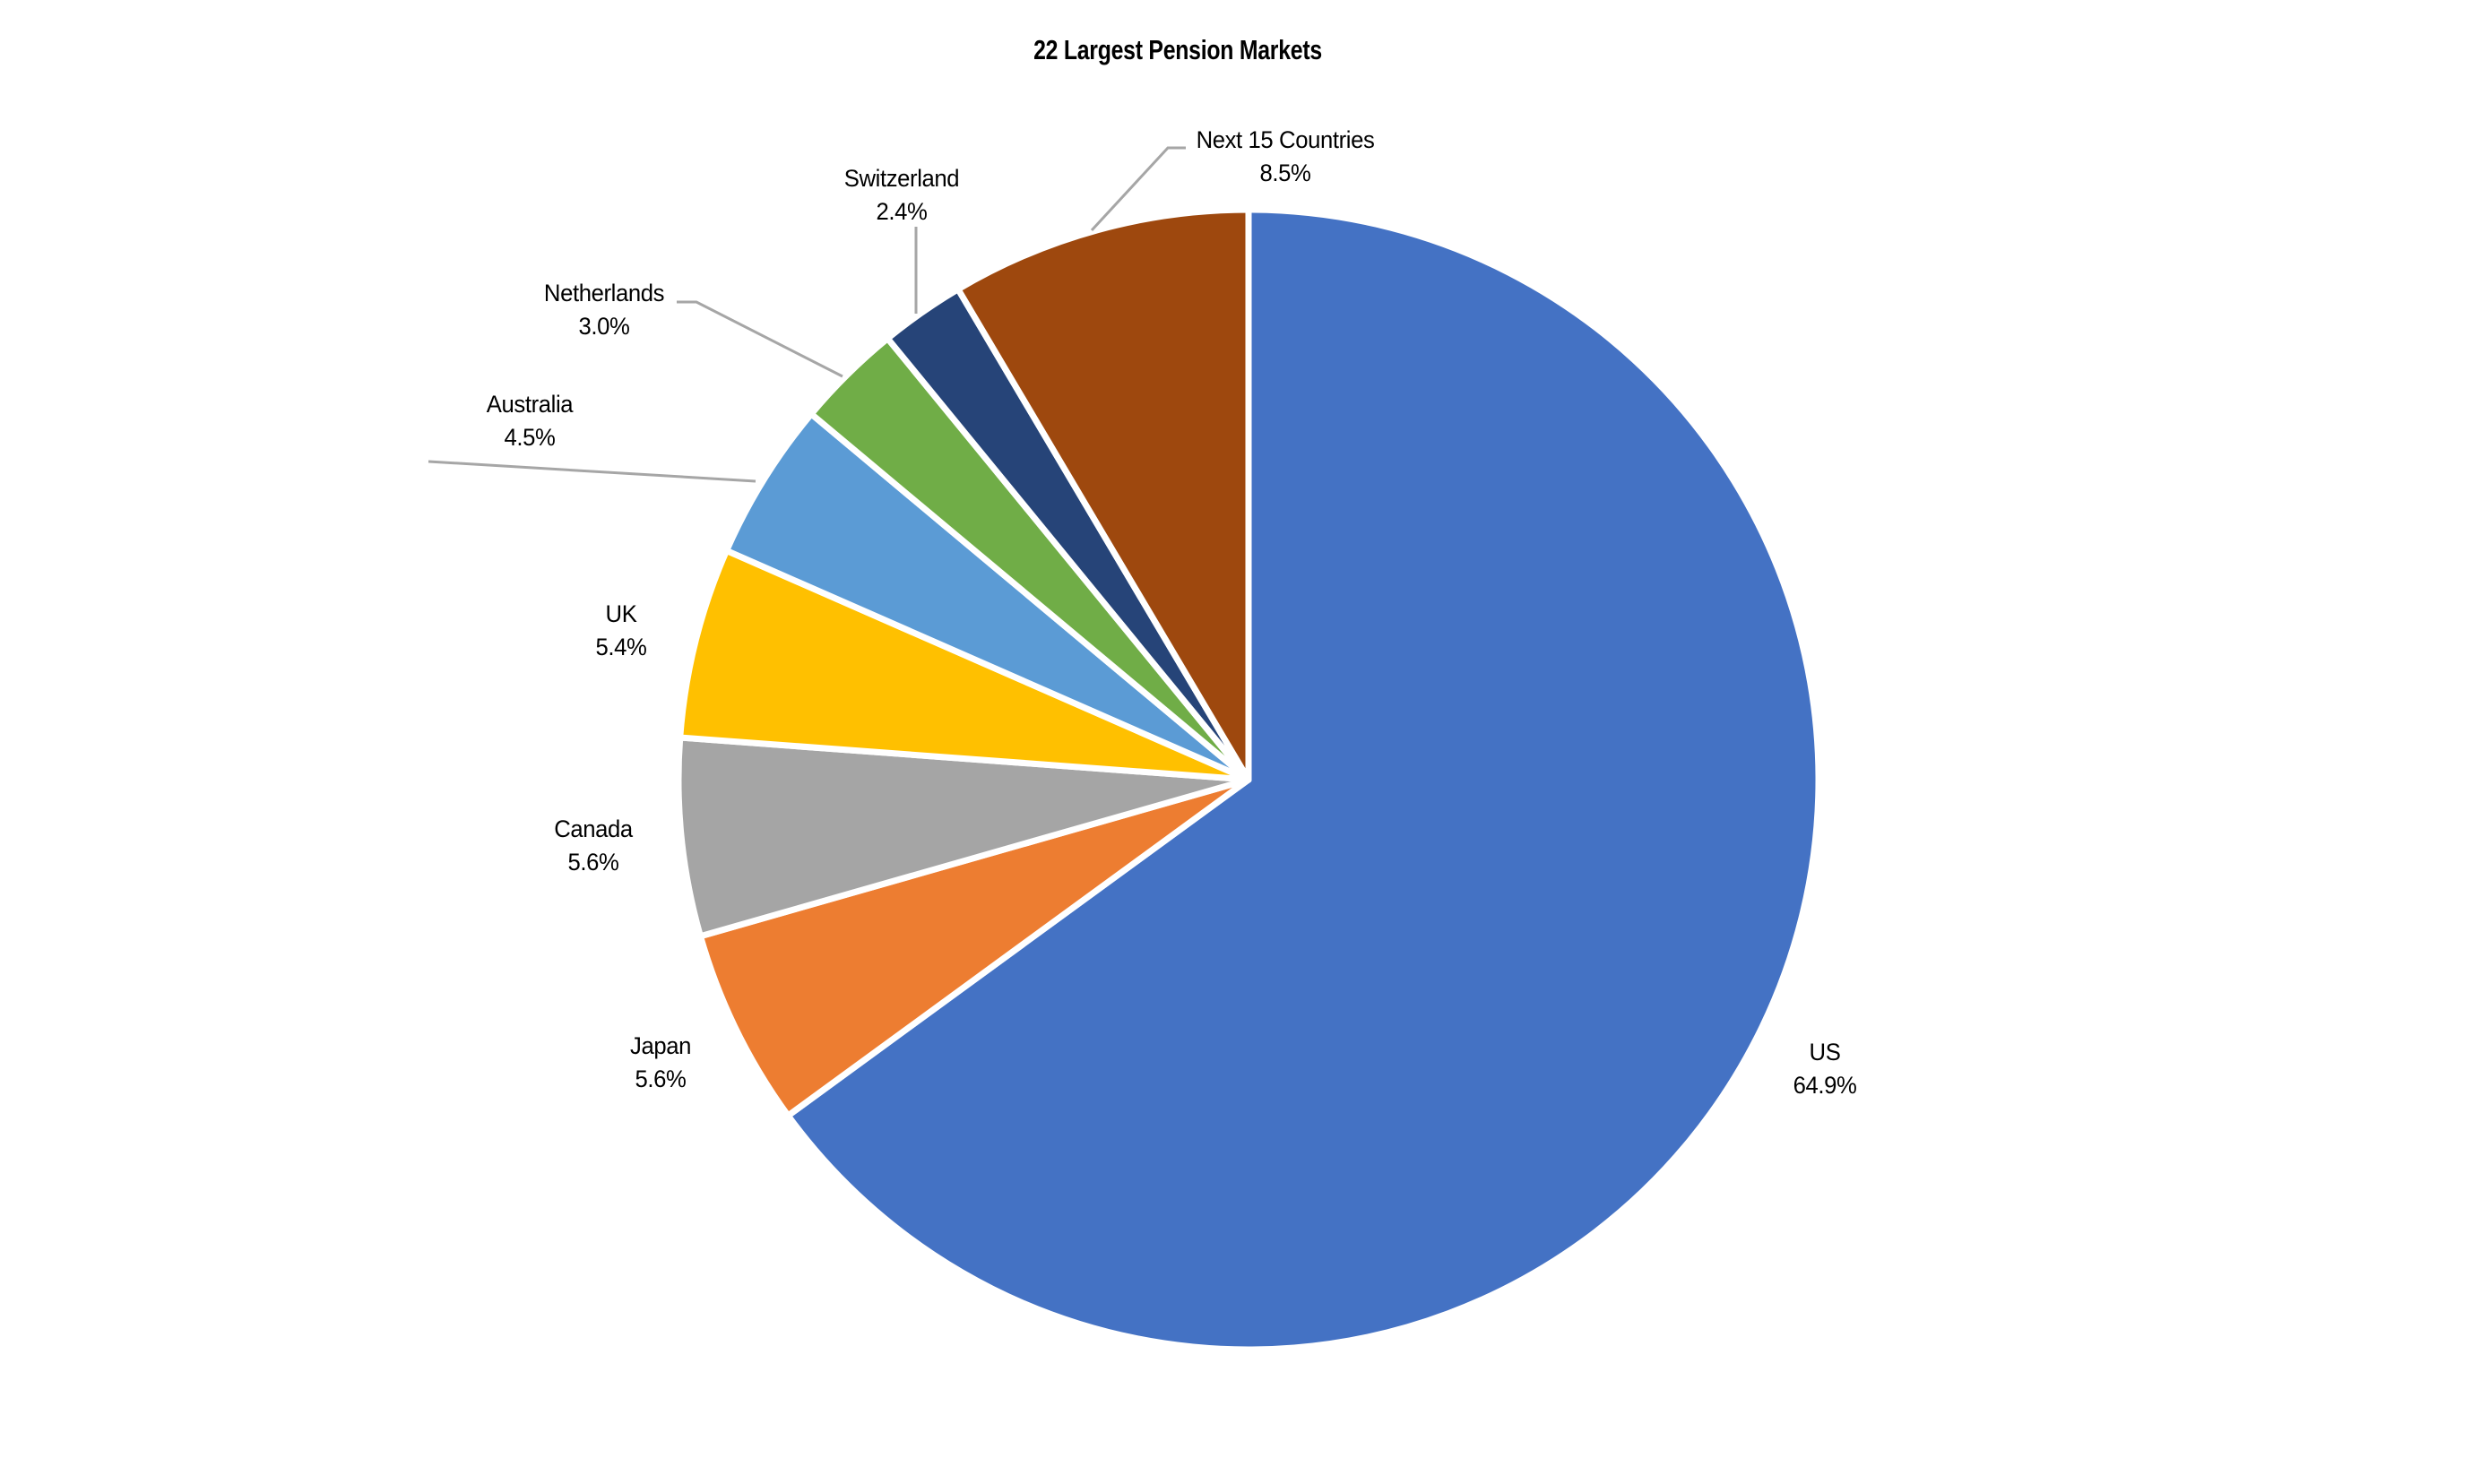 The image size is (2489, 1484). Describe the element at coordinates (901, 195) in the screenshot. I see `slice-label-switzerland: Switzerland 2.4%` at that location.